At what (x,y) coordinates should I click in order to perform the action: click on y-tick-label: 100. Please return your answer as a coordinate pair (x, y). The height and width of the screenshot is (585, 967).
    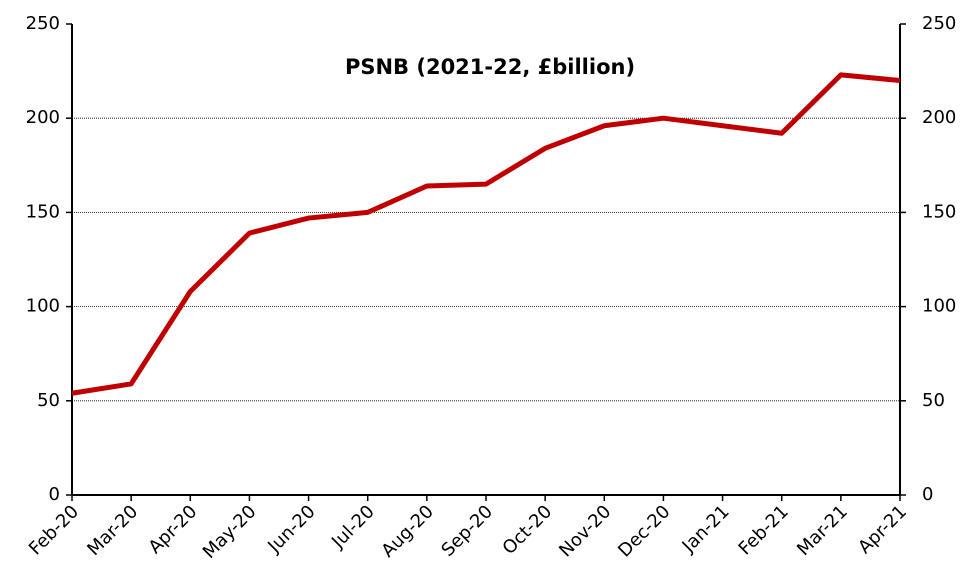
    Looking at the image, I should click on (43, 306).